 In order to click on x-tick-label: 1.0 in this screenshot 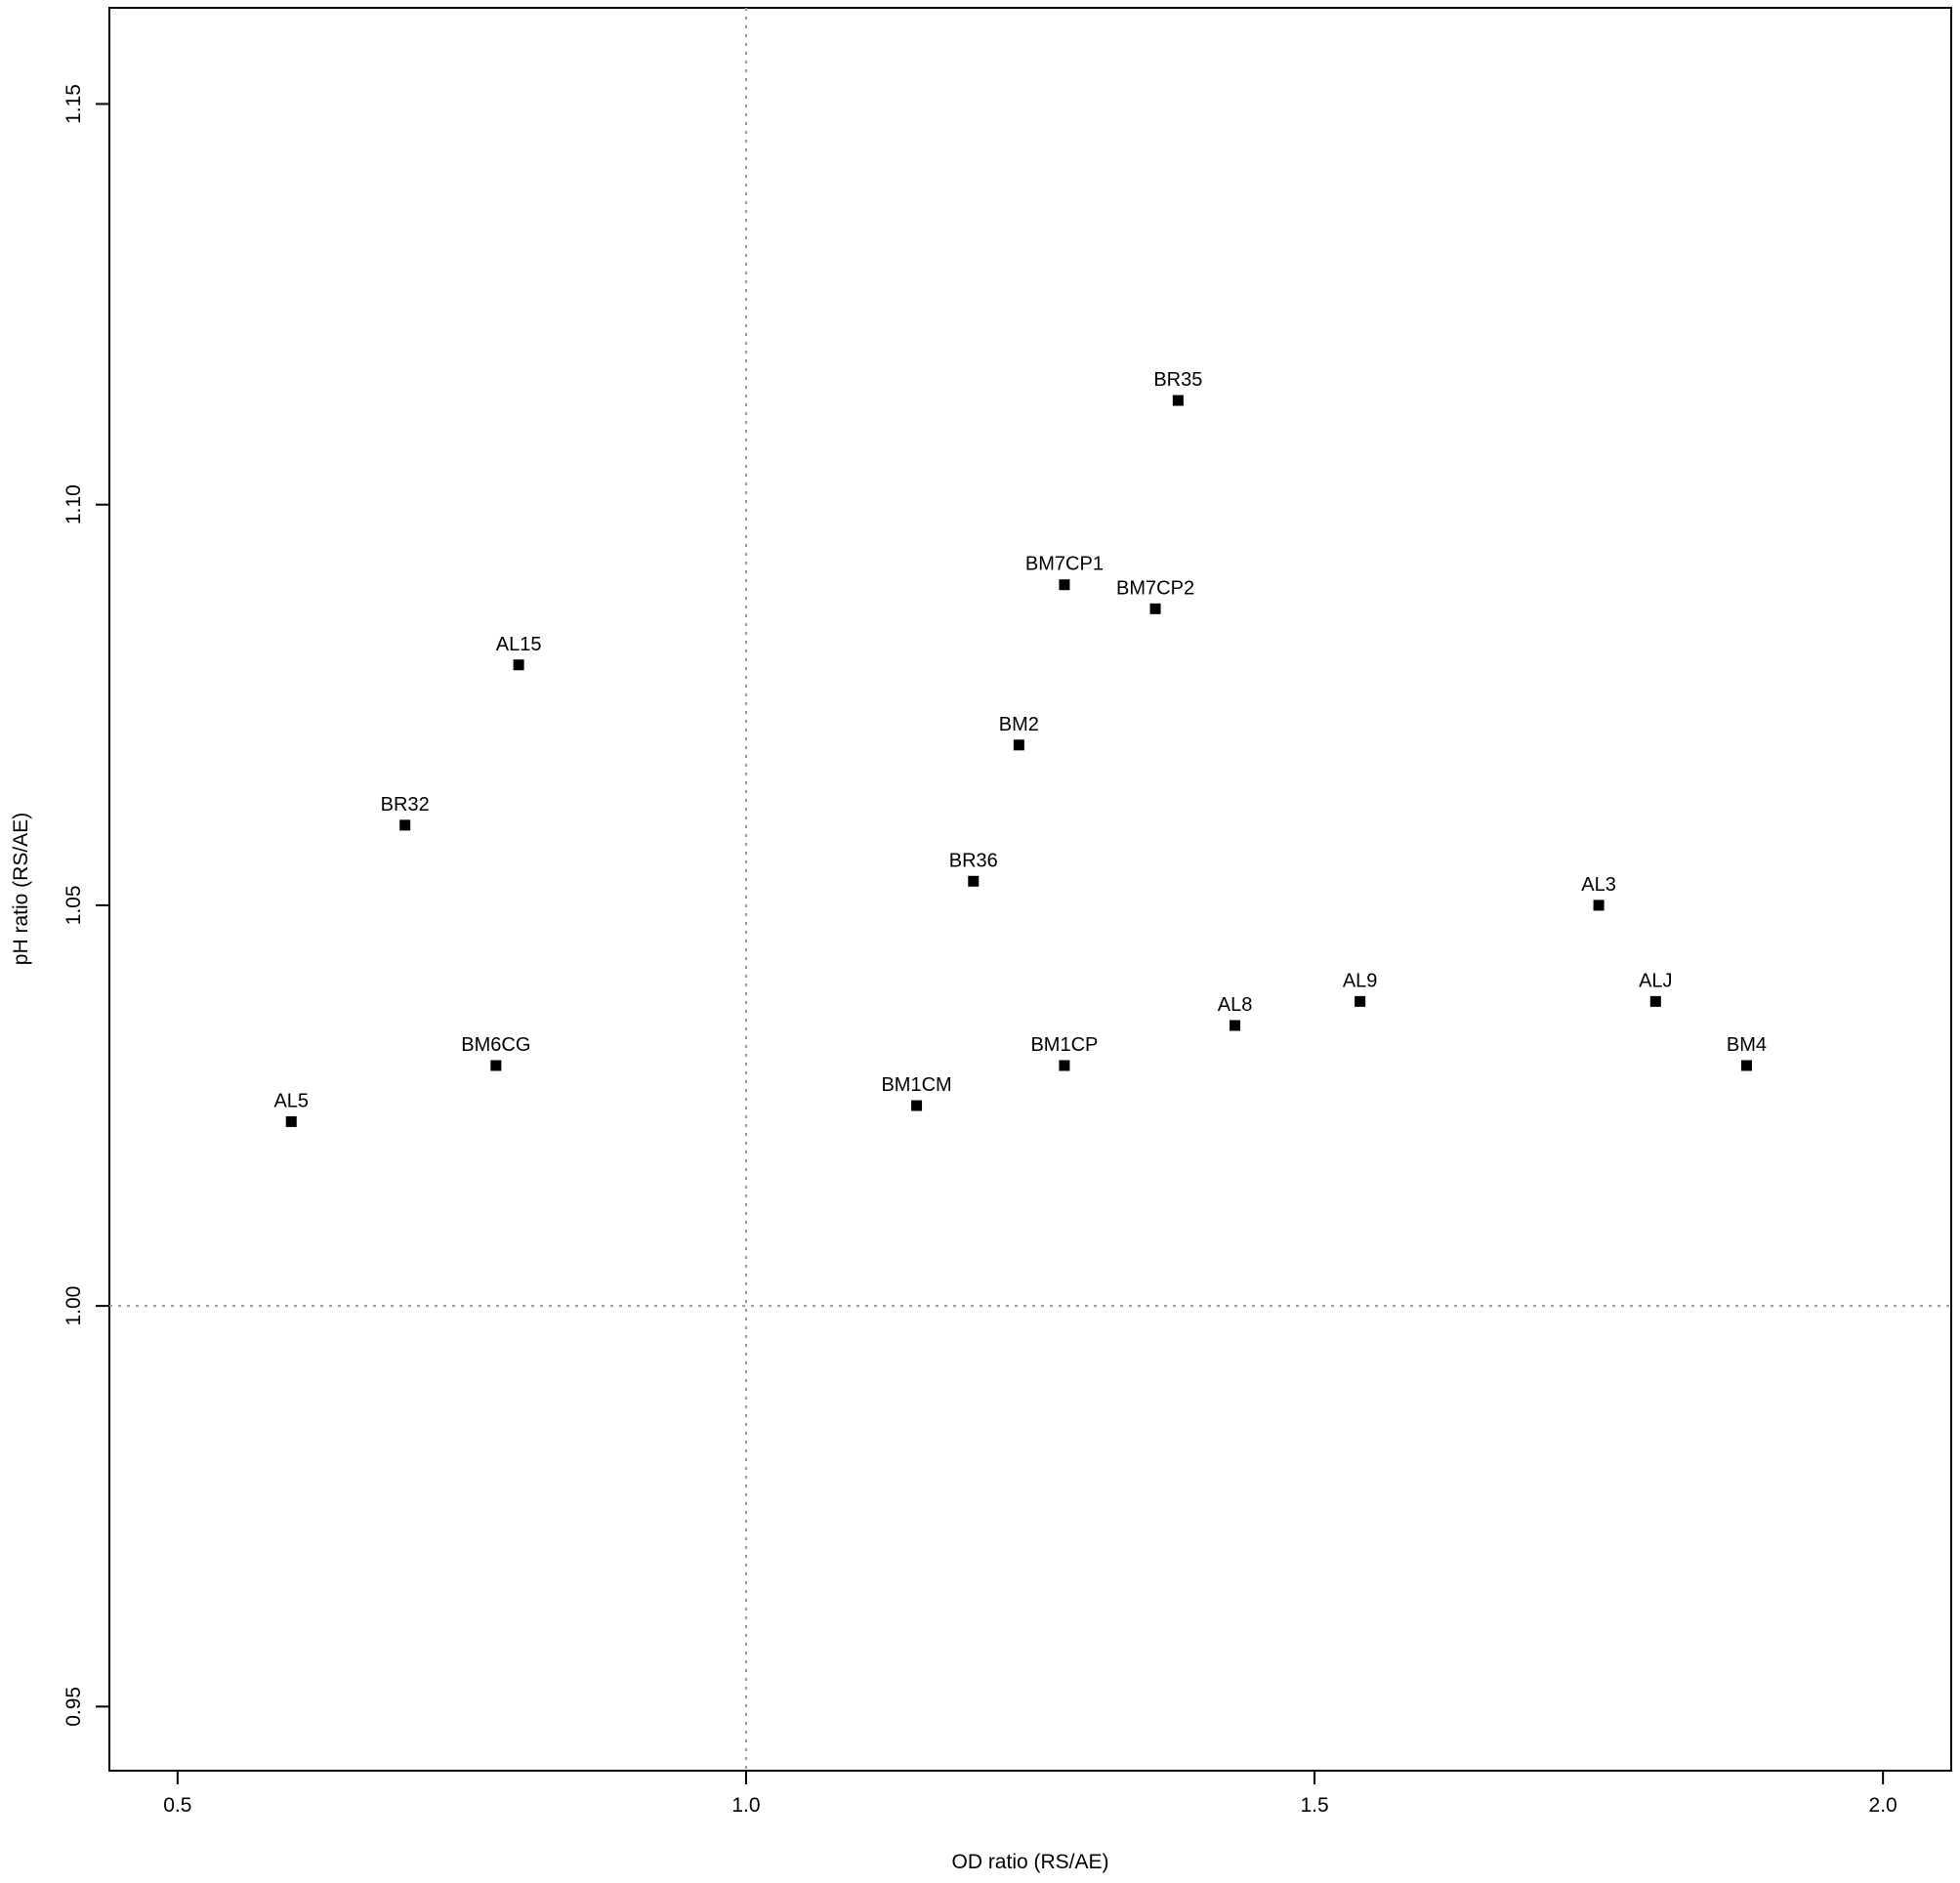, I will do `click(745, 1805)`.